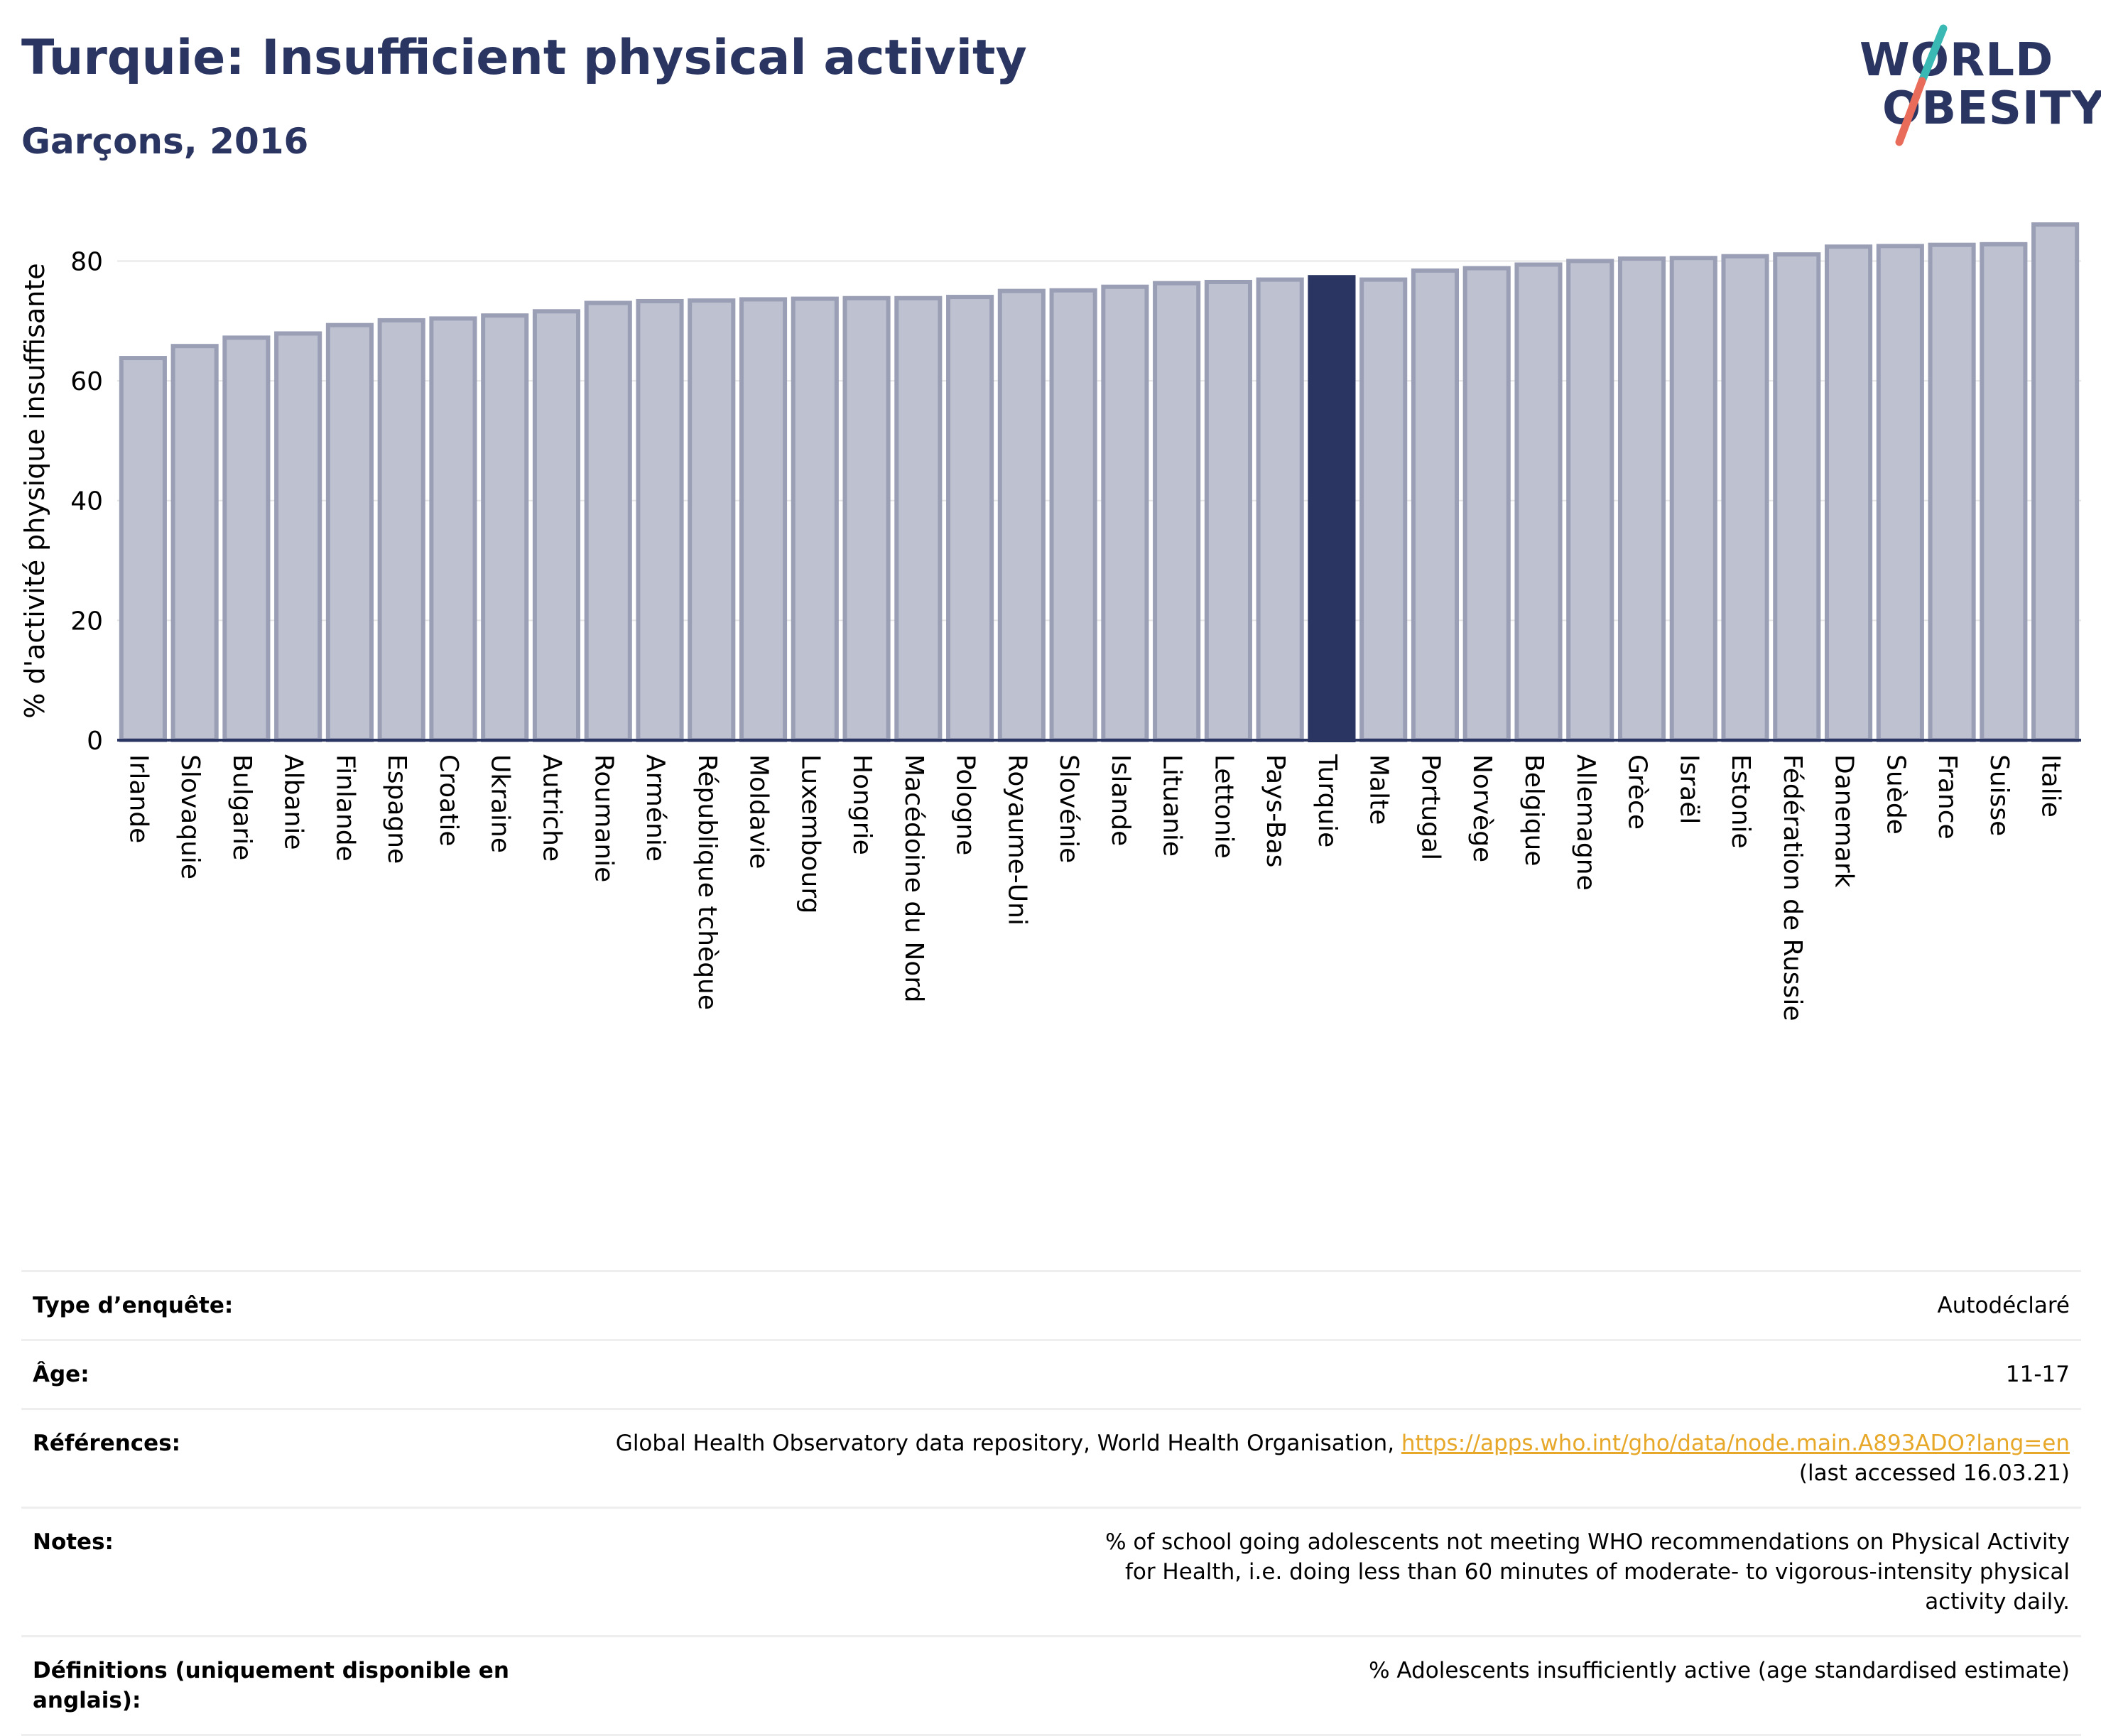 Image resolution: width=2101 pixels, height=1736 pixels. Describe the element at coordinates (2037, 1374) in the screenshot. I see `info-value: 11-17` at that location.